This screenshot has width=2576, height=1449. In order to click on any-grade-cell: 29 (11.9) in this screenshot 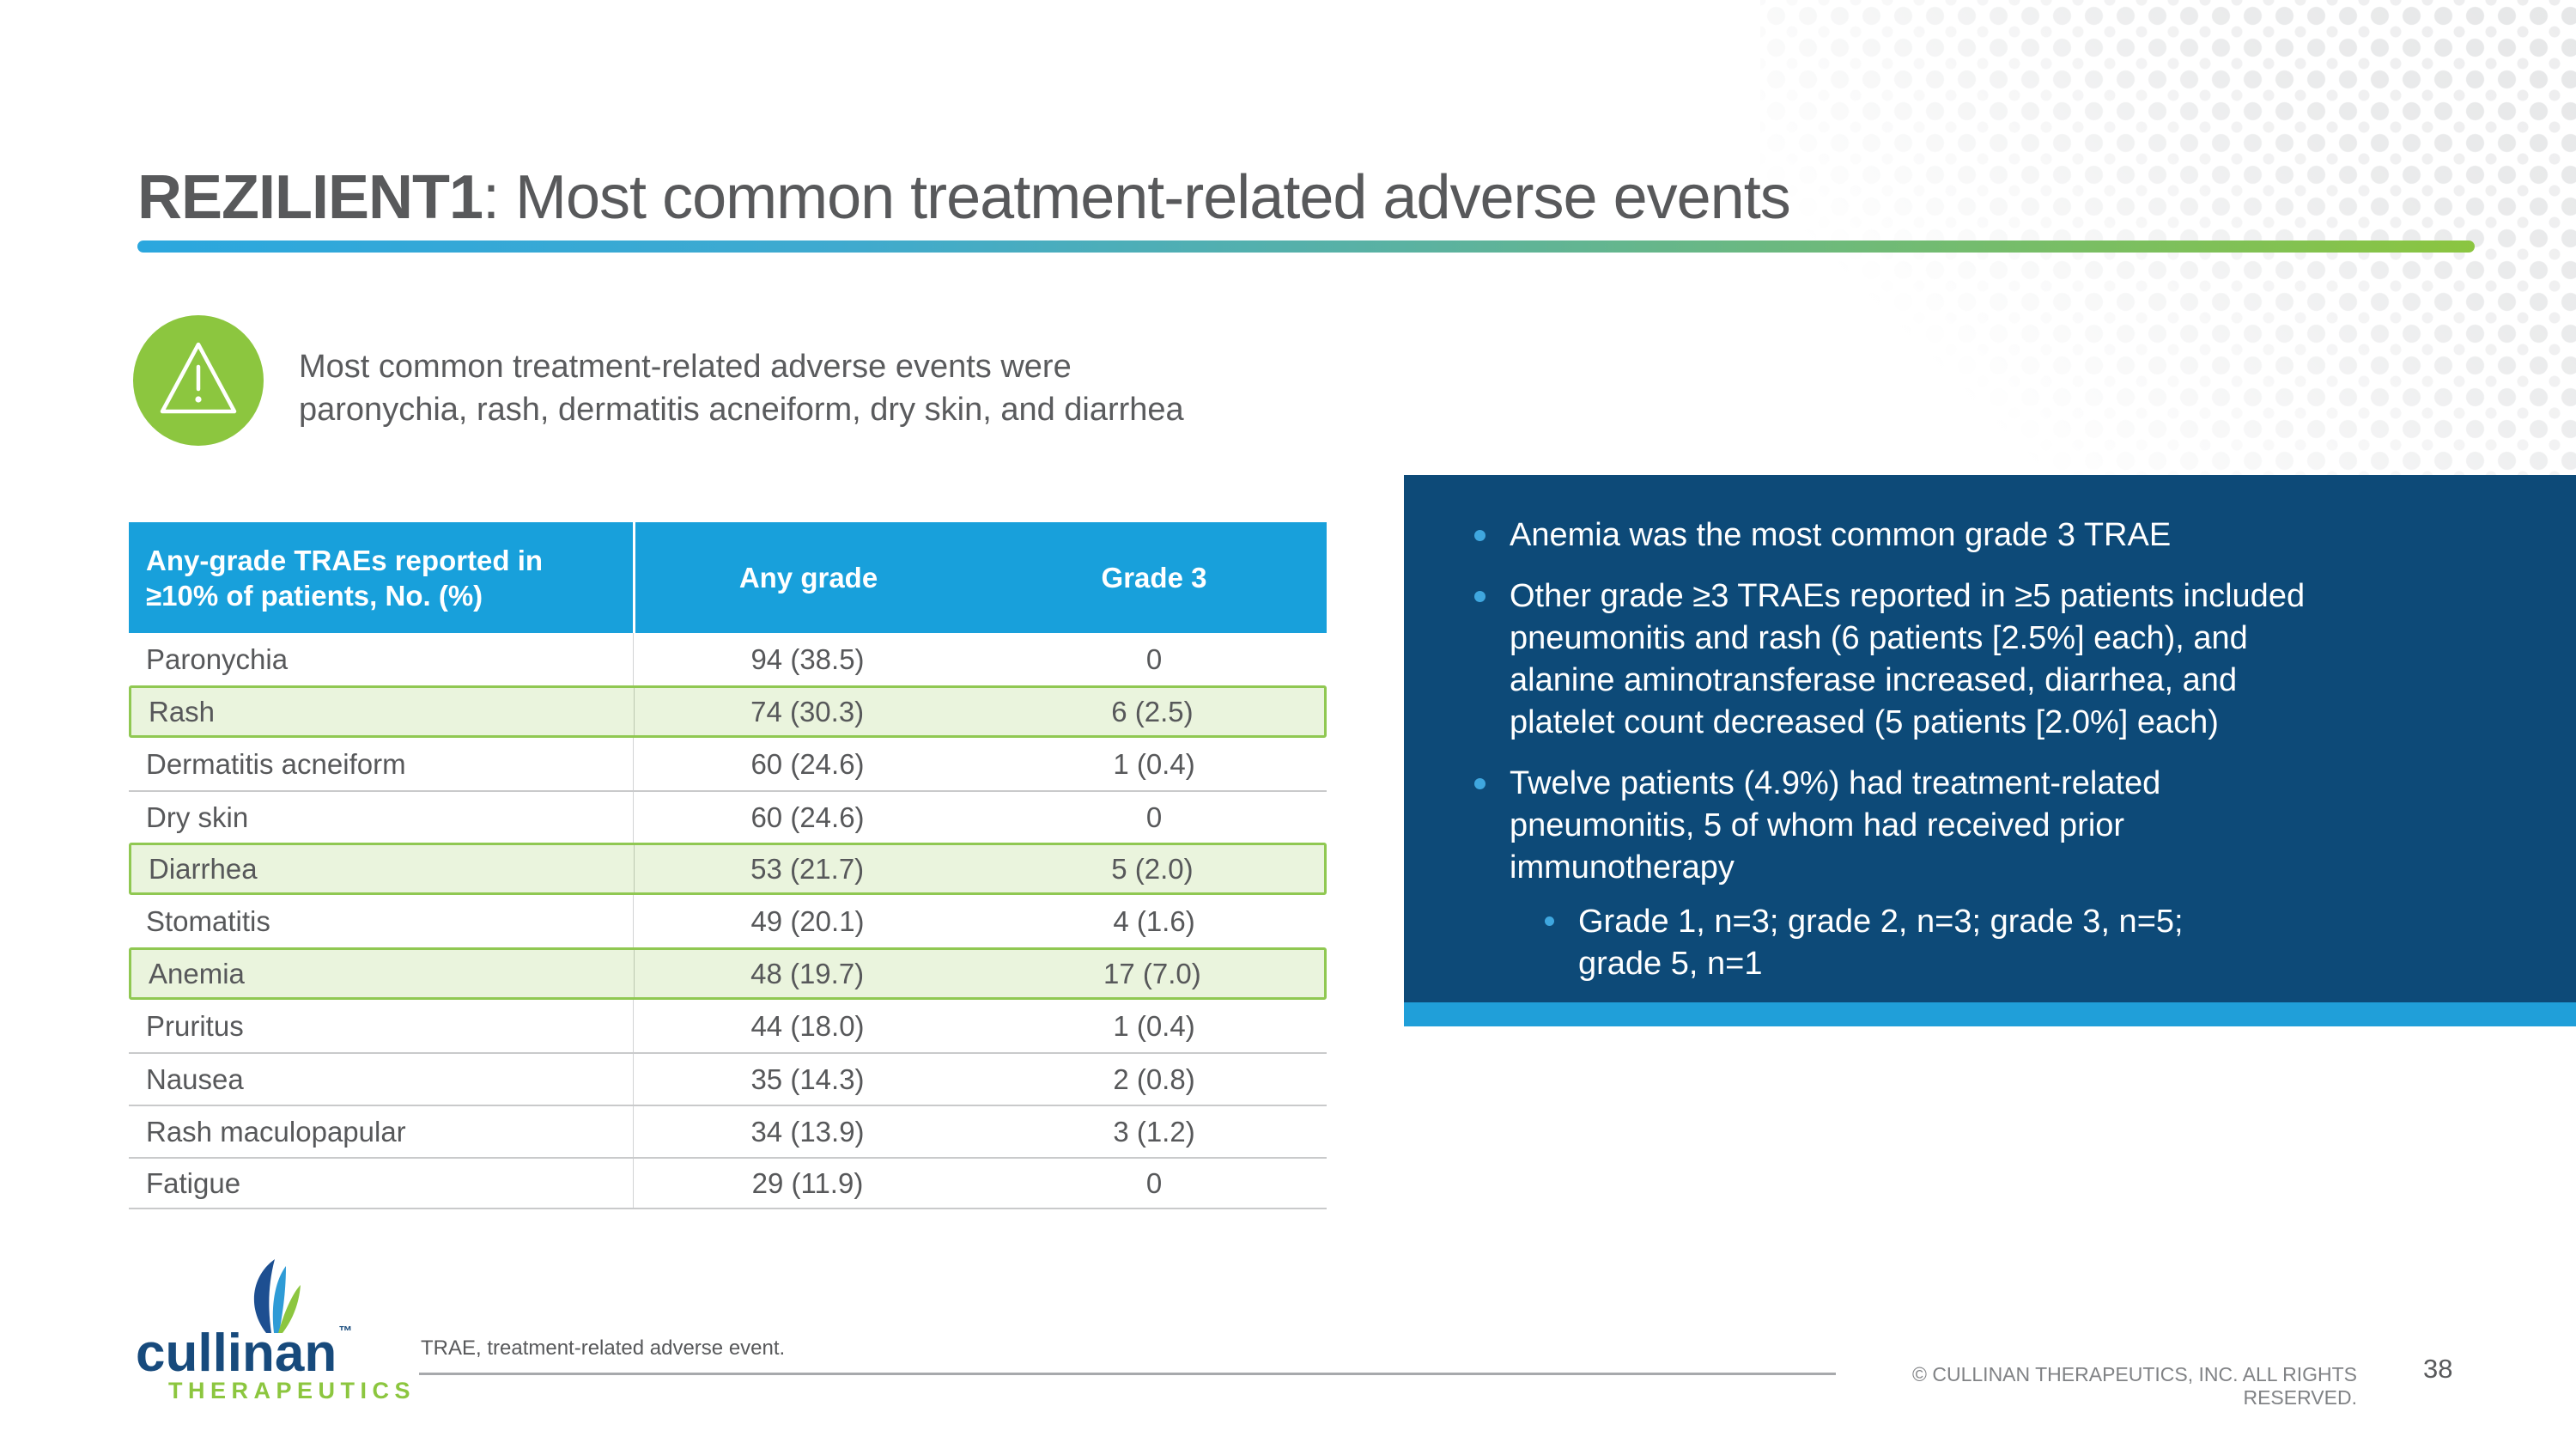, I will do `click(807, 1183)`.